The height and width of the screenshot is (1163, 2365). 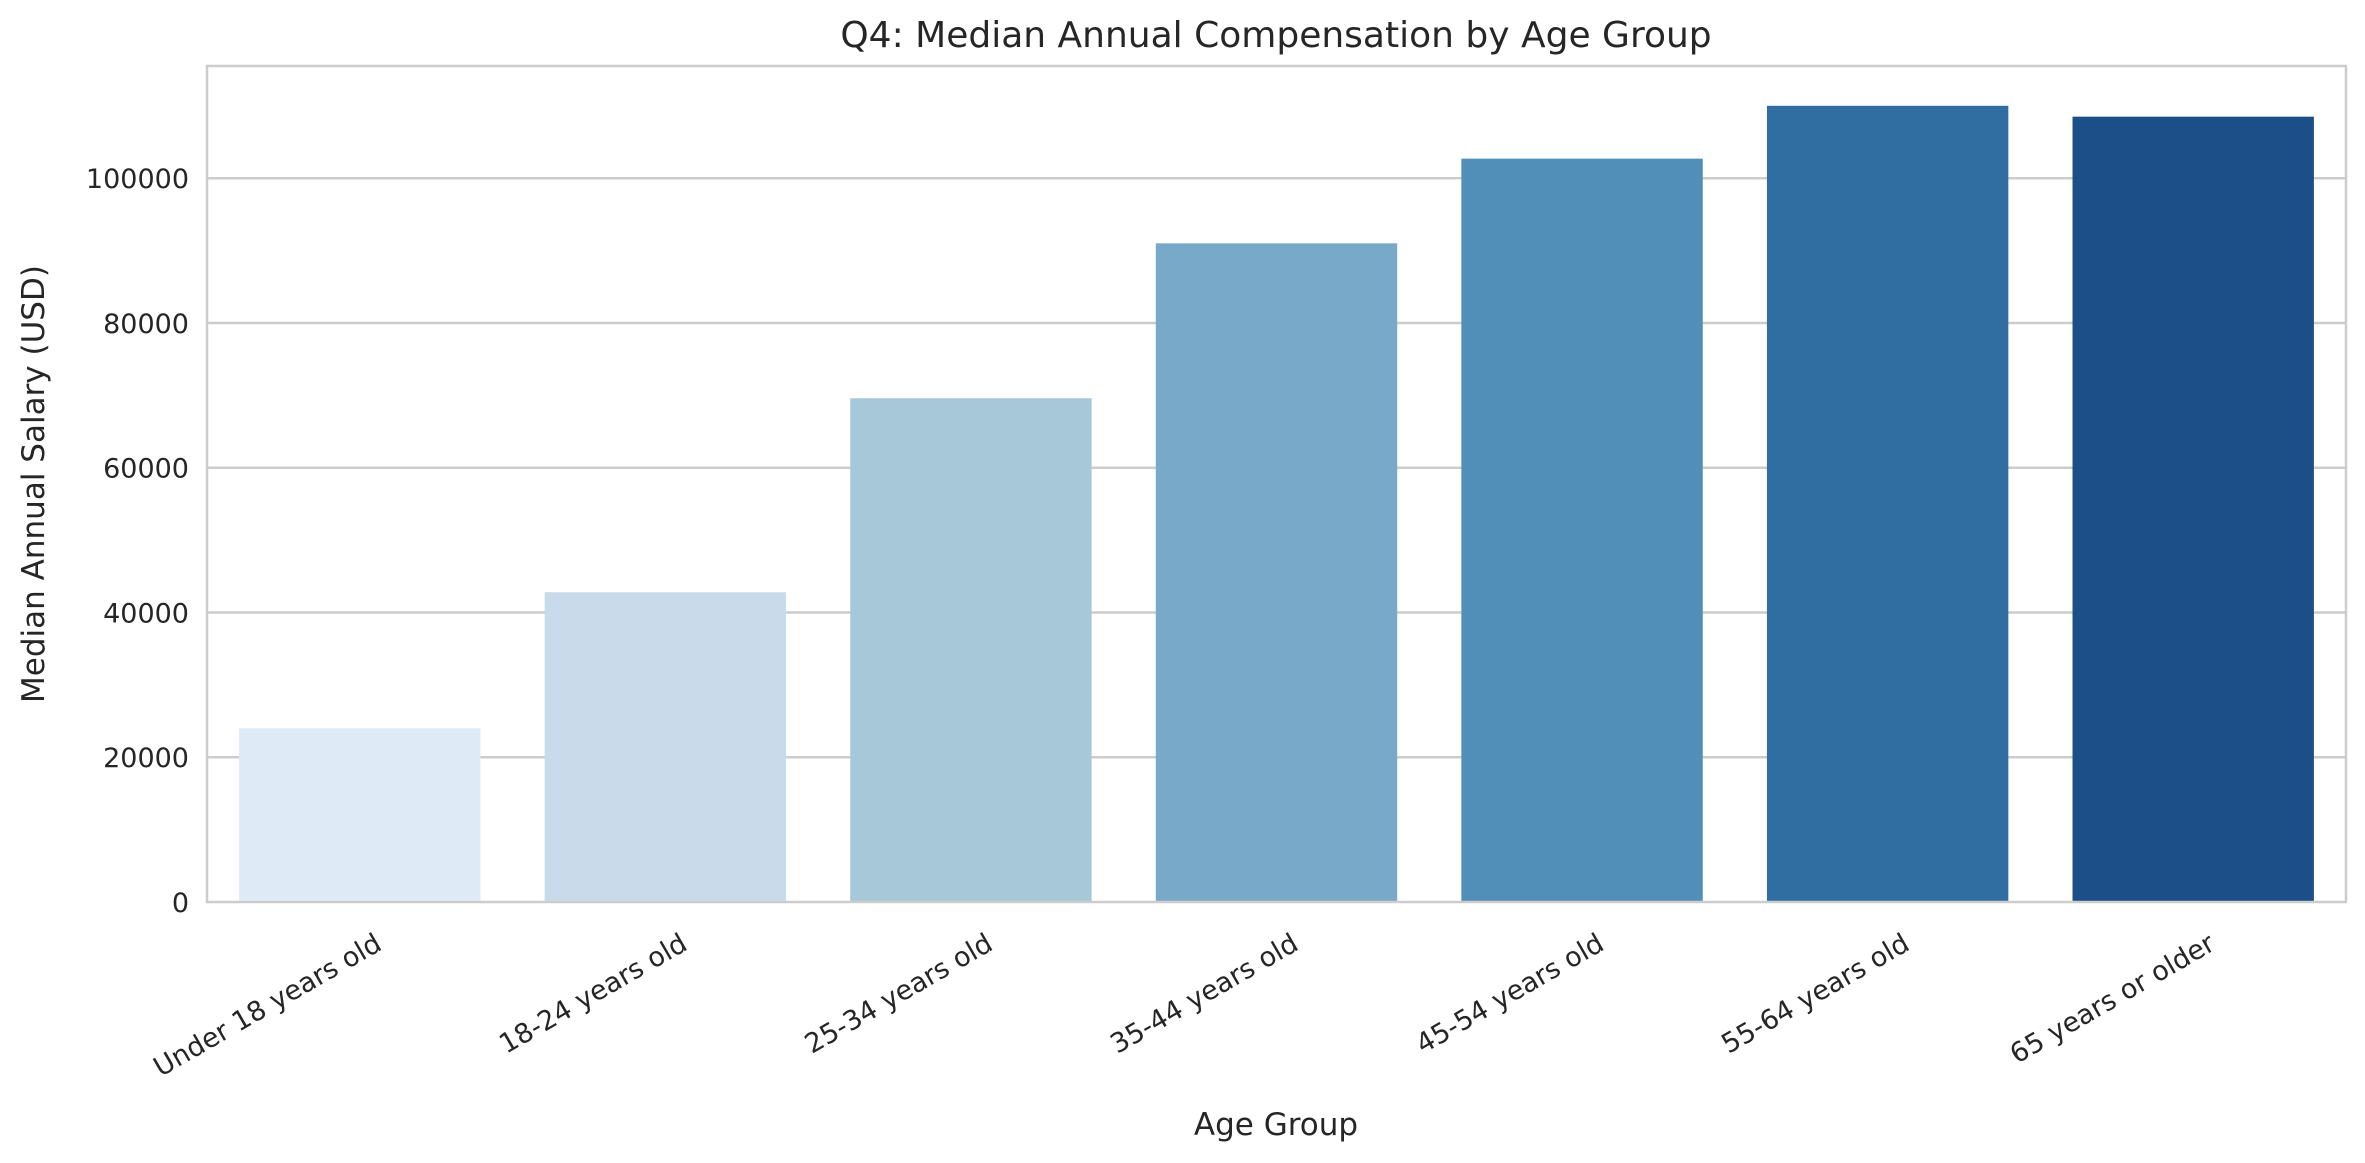 I want to click on y-tick-labels: 0 20000 40000 60000 80000 100000, so click(x=137, y=541).